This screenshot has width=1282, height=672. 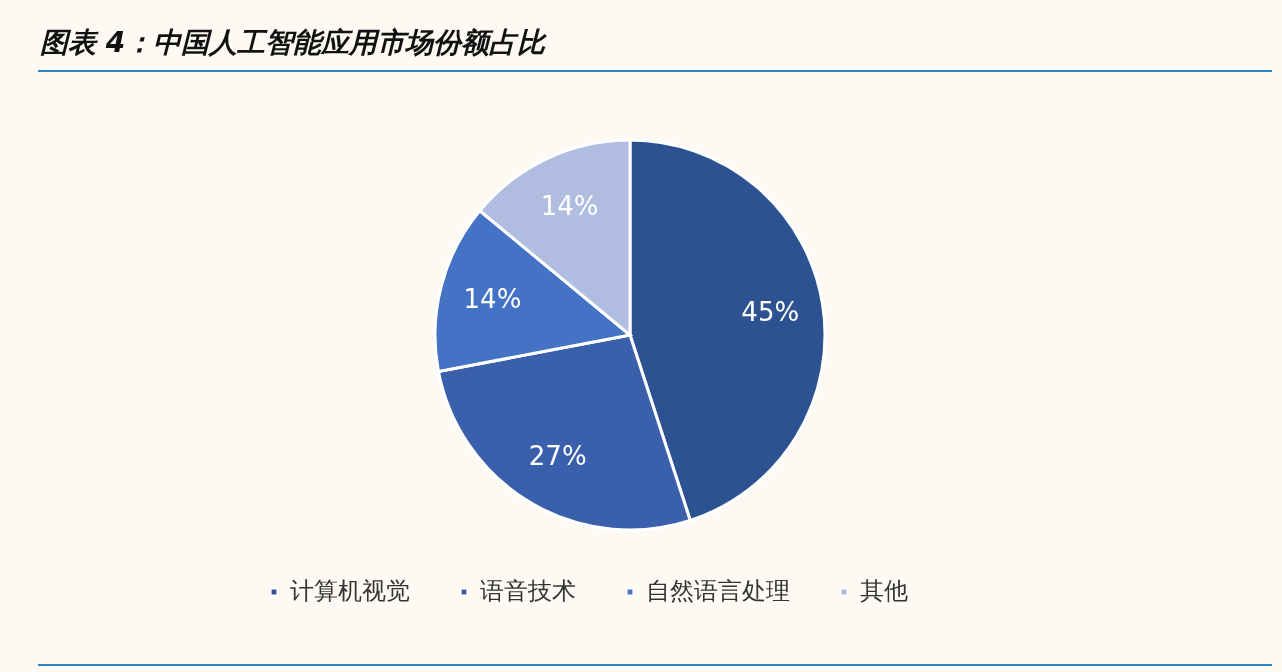 I want to click on data-label: 45%, so click(x=770, y=311).